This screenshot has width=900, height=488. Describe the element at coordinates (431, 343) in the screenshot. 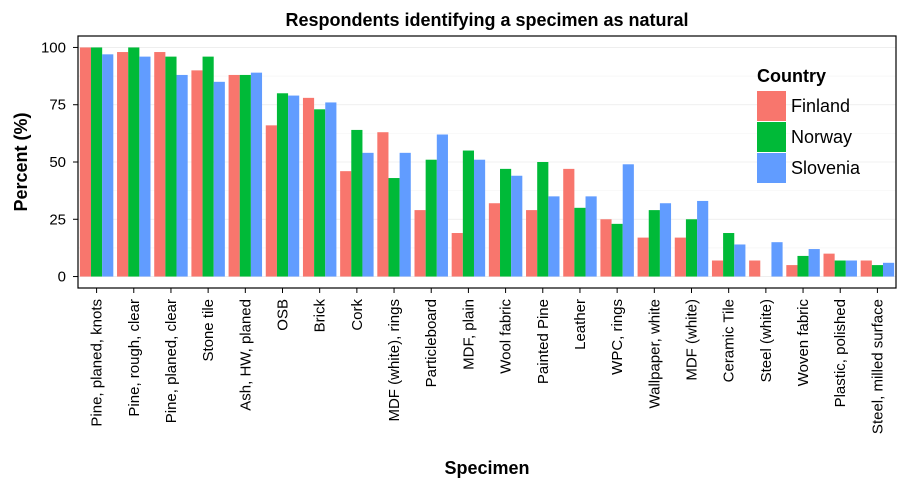

I see `x-tick-label: Particleboard` at that location.